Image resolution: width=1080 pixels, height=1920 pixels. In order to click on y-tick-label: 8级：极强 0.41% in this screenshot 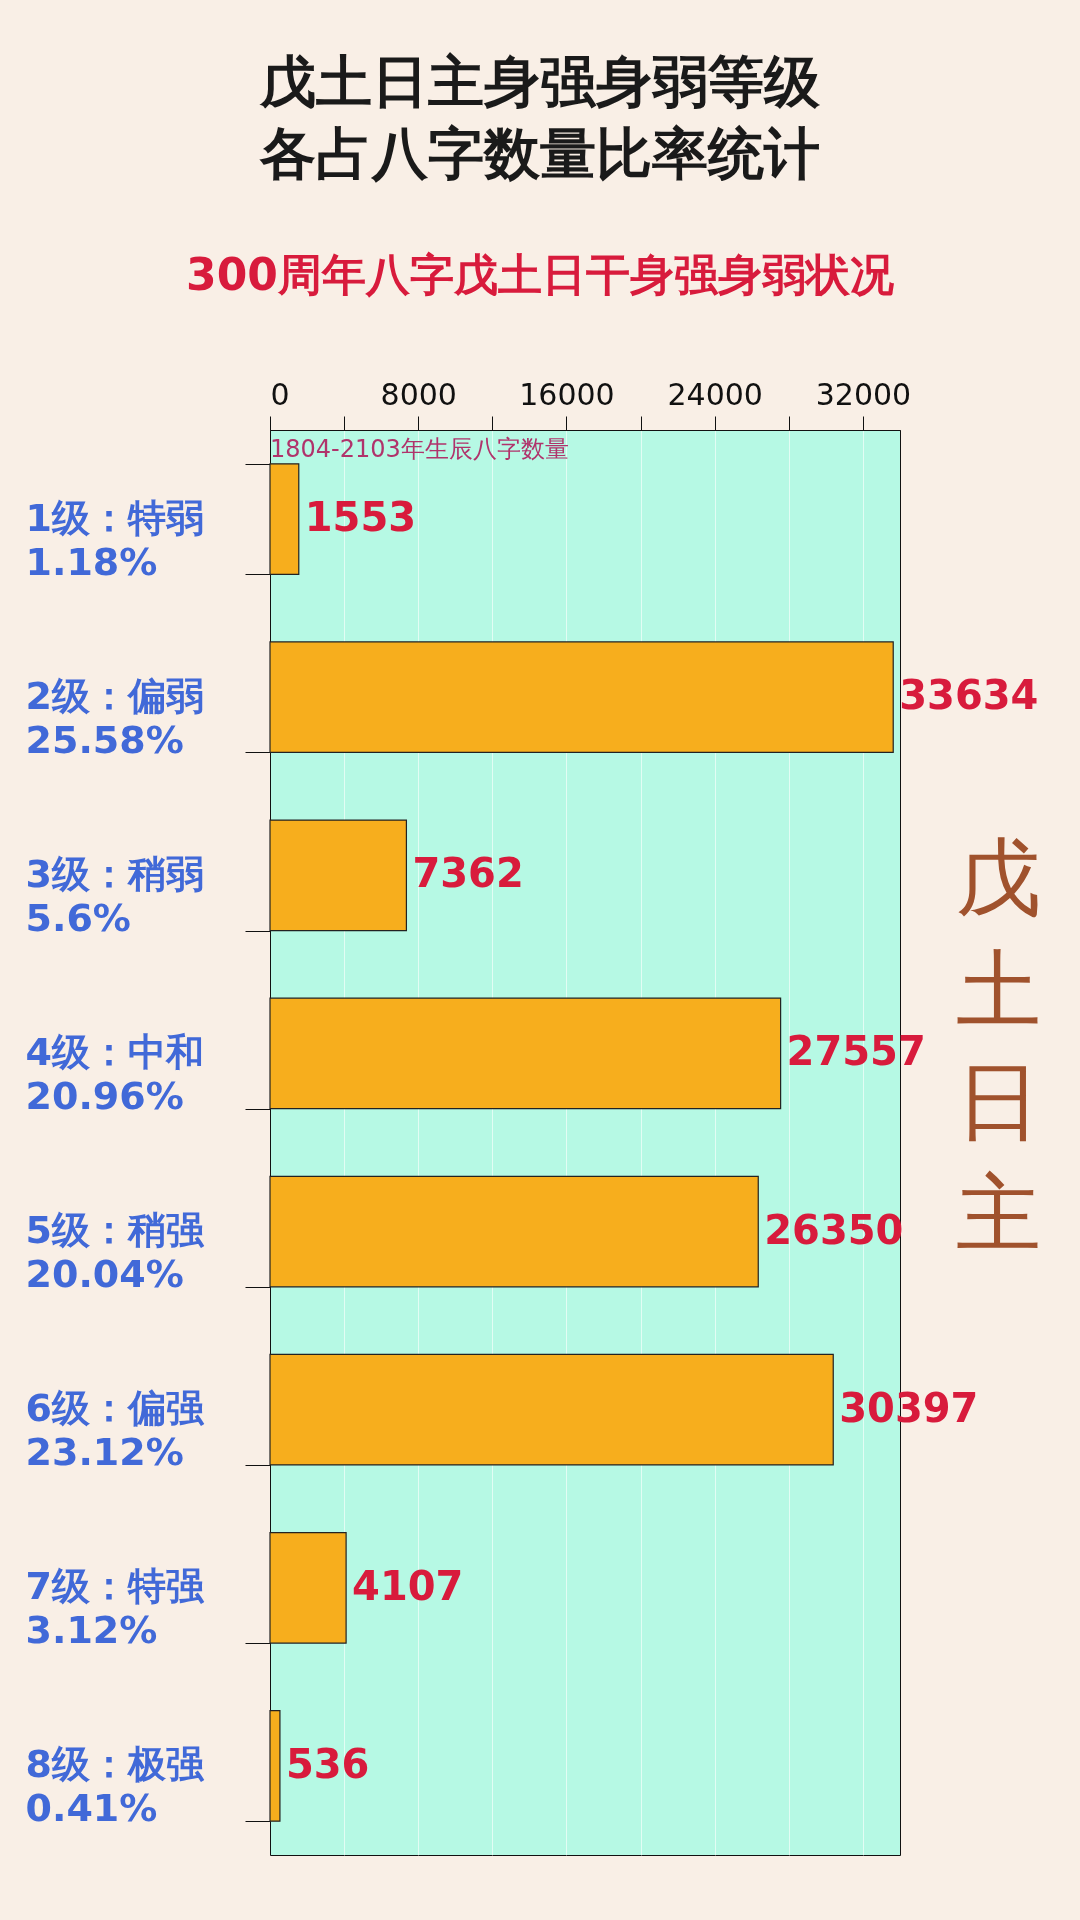, I will do `click(115, 1786)`.